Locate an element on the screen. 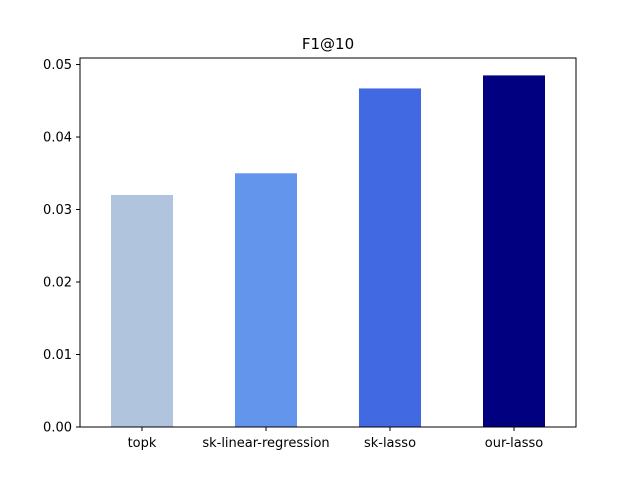 This screenshot has width=640, height=480. bar-sk-linear-regression is located at coordinates (266, 300).